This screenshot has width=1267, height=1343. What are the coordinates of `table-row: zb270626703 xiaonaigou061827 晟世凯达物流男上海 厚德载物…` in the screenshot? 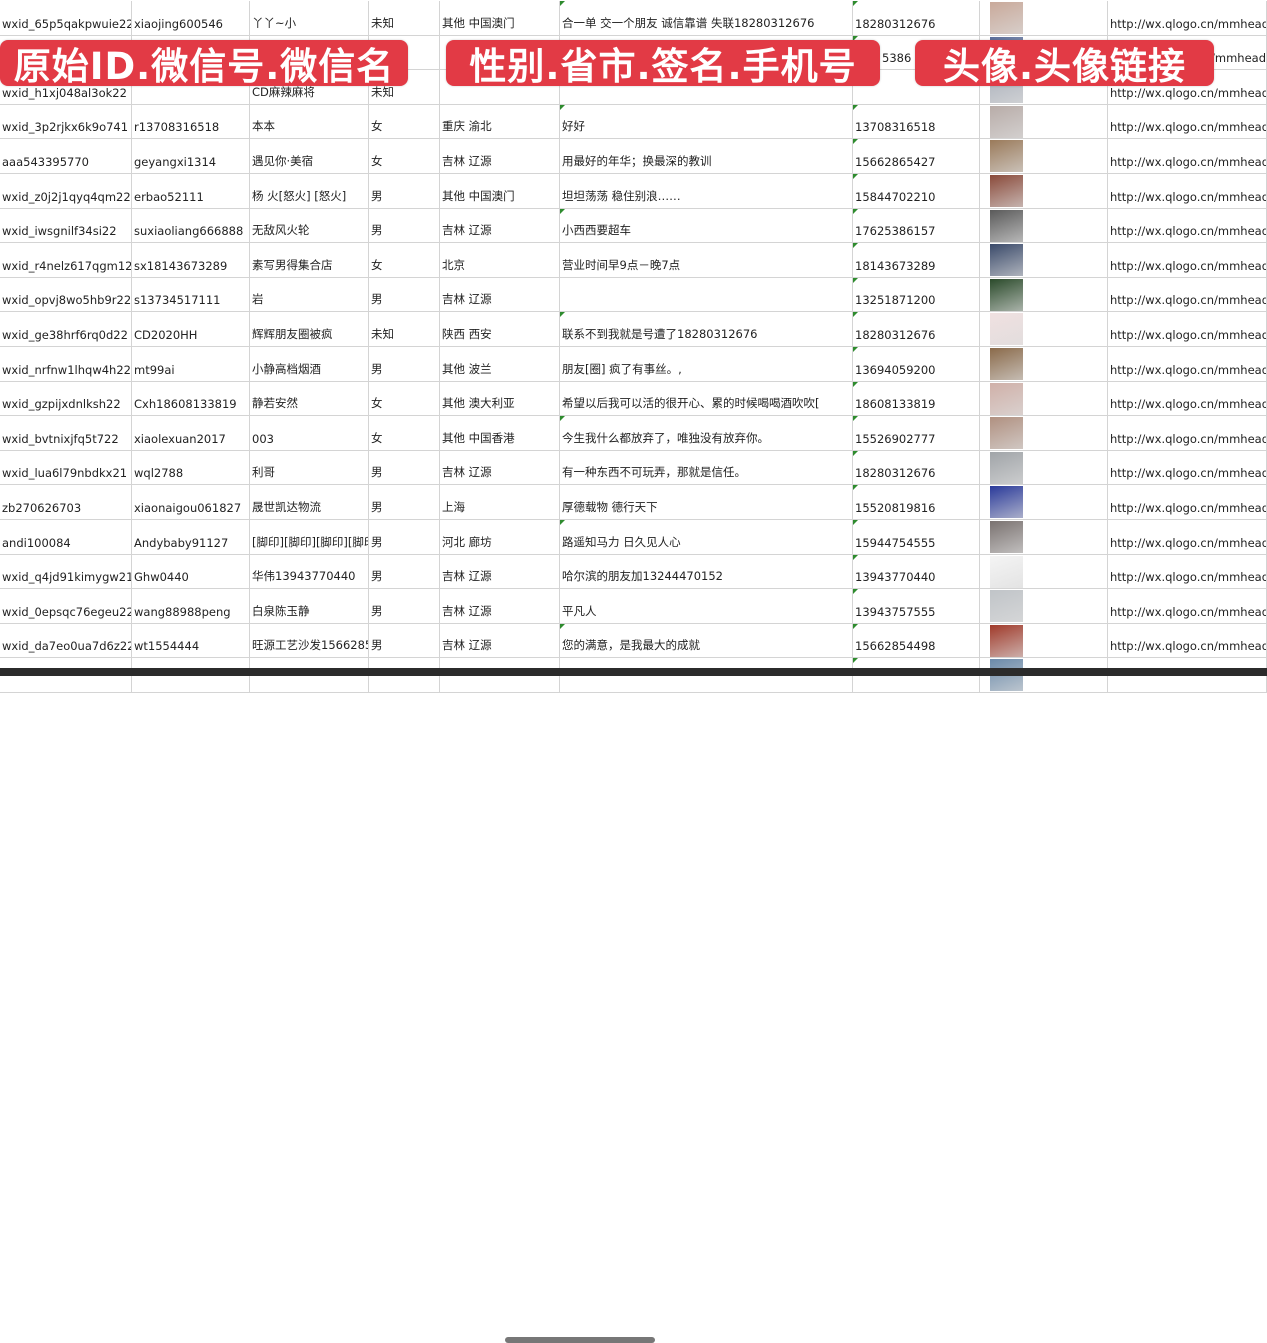 It's located at (633, 502).